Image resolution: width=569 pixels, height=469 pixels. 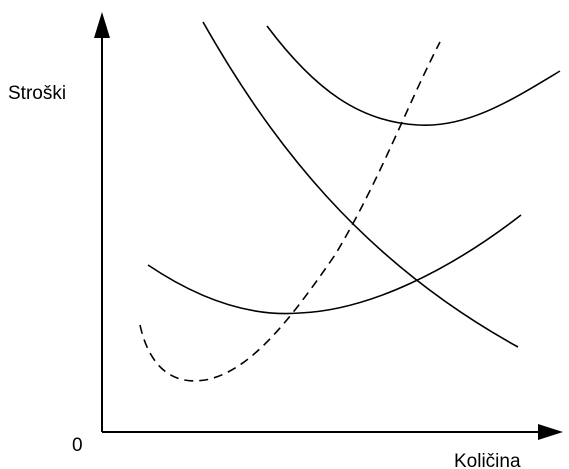 What do you see at coordinates (550, 432) in the screenshot?
I see `x-axis-arrow-icon` at bounding box center [550, 432].